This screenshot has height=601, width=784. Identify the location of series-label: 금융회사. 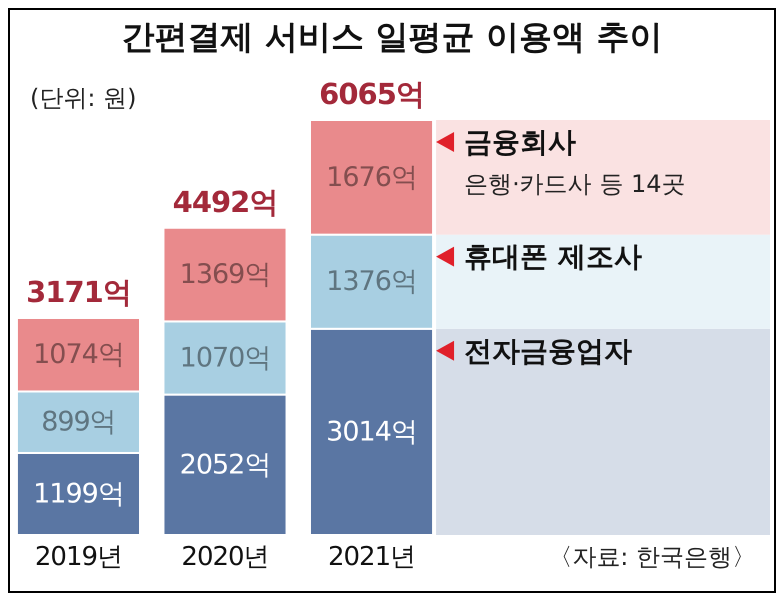
(520, 142).